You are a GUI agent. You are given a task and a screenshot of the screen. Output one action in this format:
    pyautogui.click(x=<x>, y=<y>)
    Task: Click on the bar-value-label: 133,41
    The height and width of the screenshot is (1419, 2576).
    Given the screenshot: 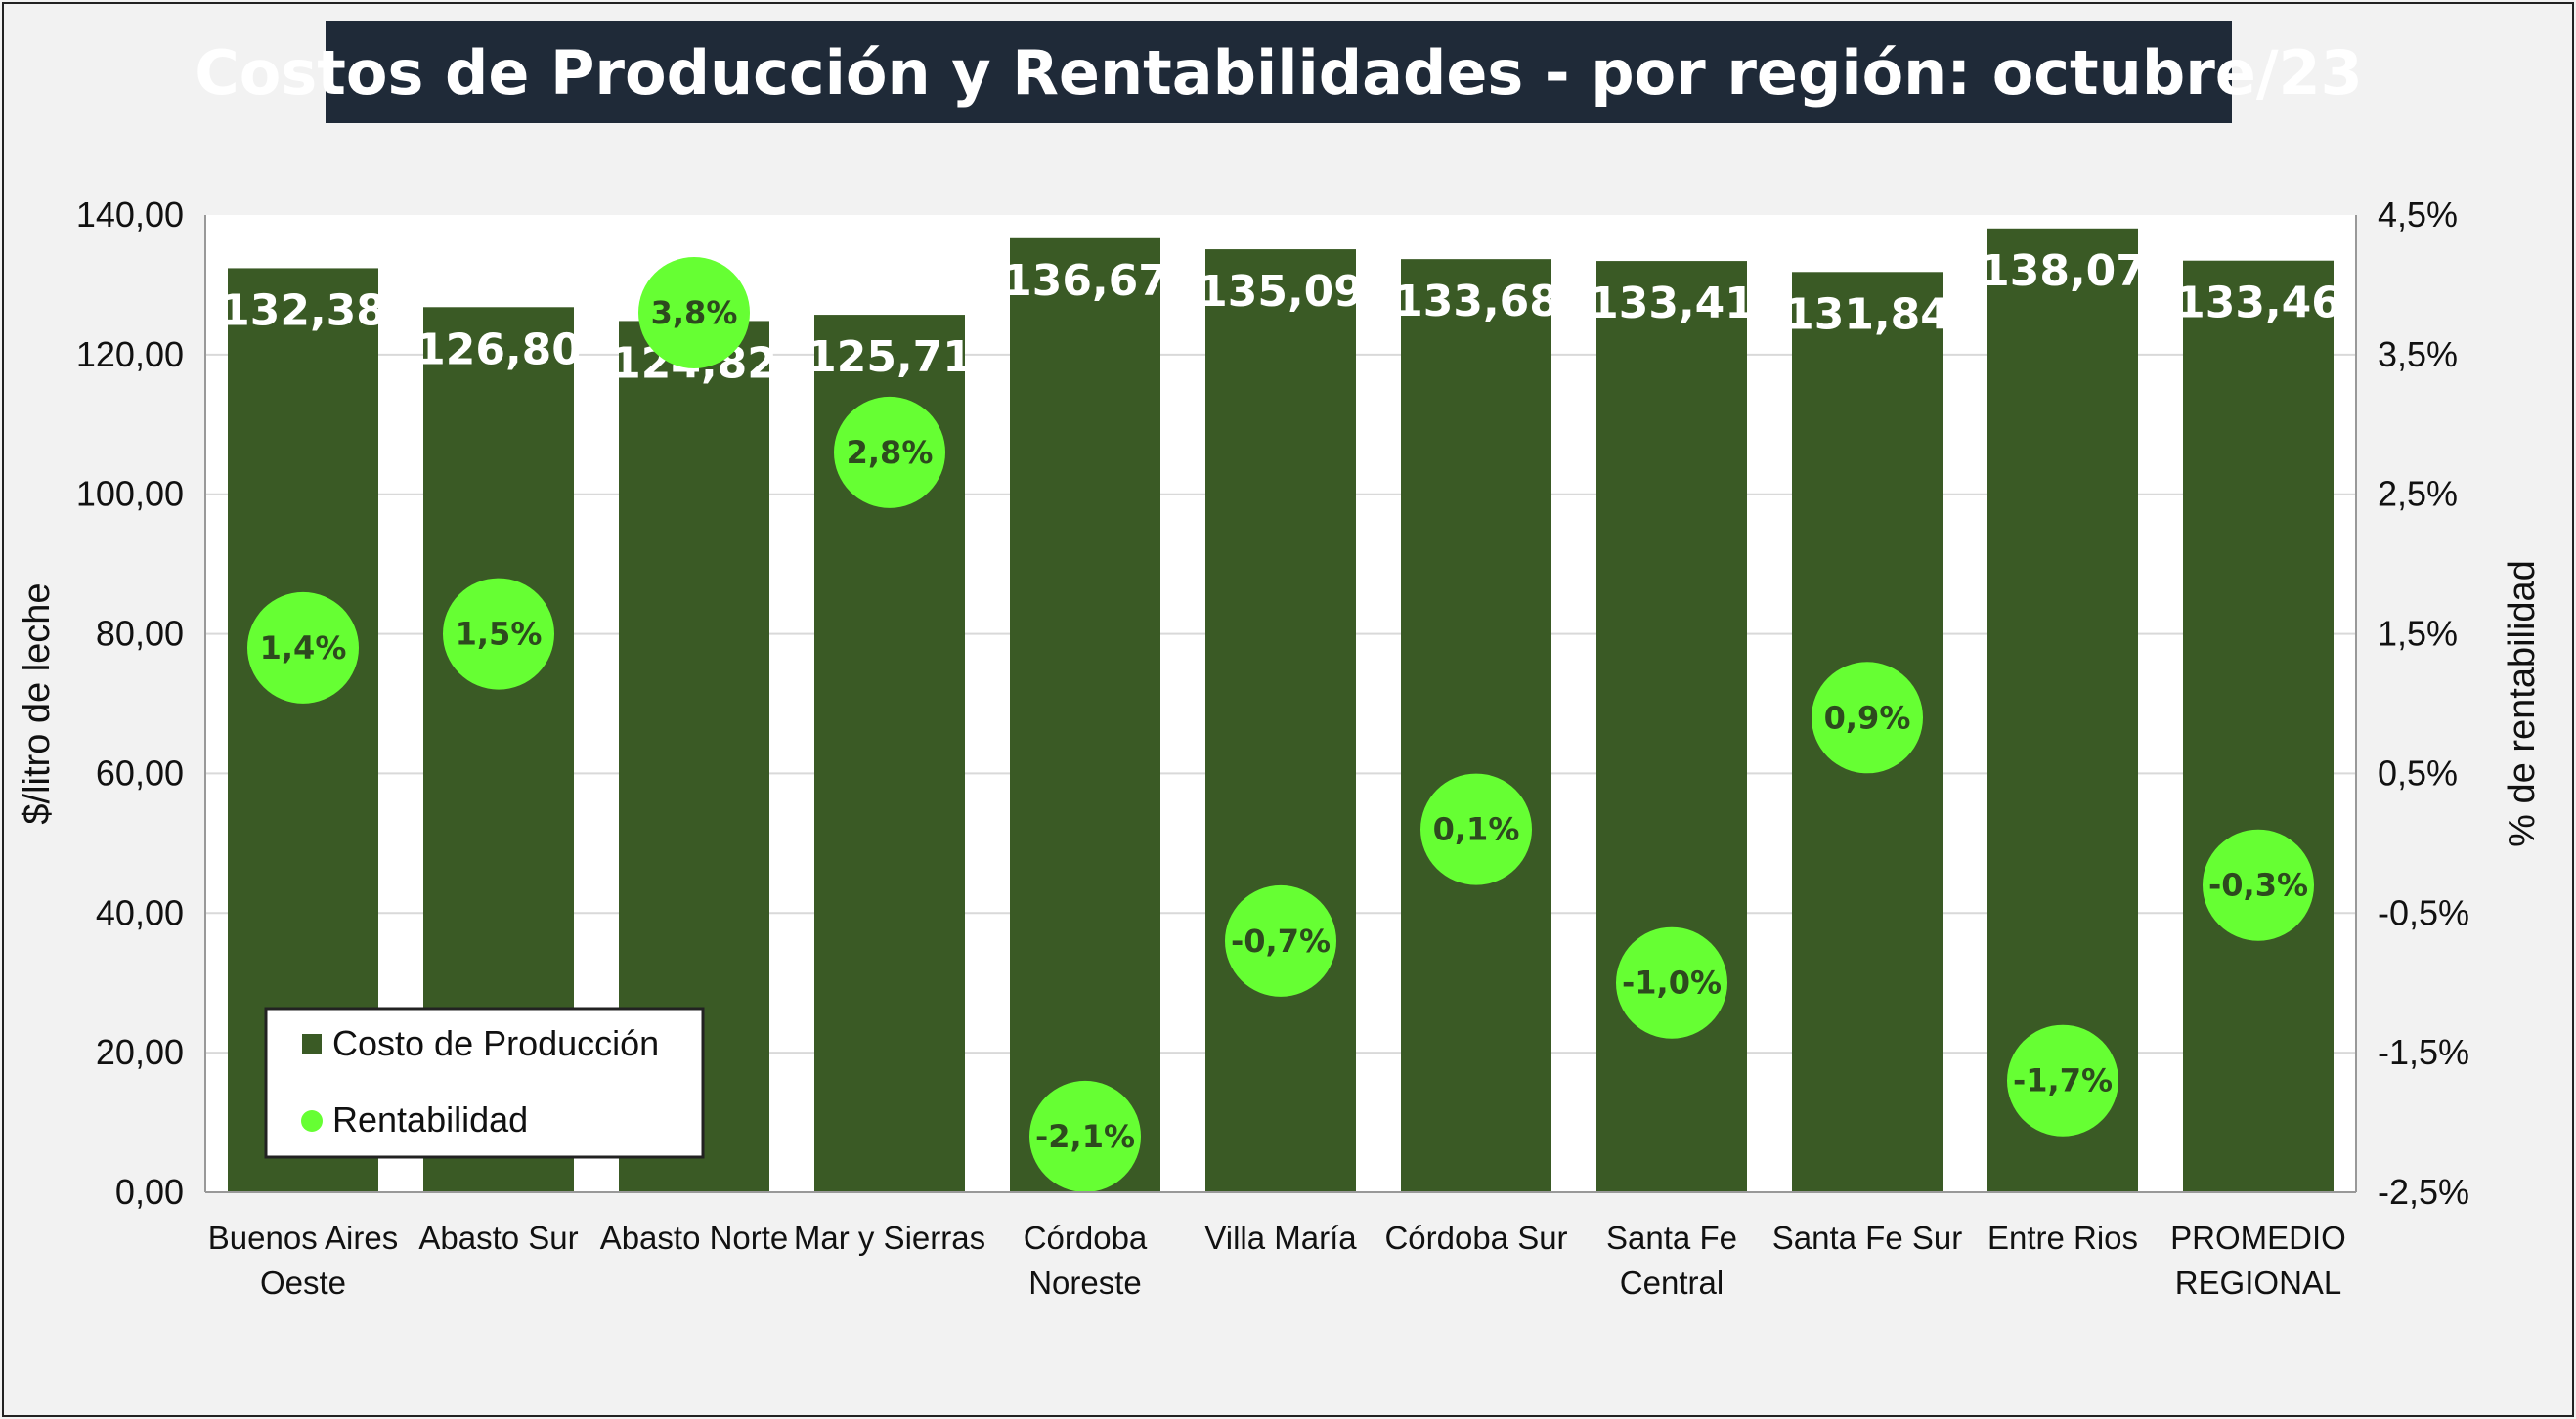 What is the action you would take?
    pyautogui.click(x=1672, y=303)
    